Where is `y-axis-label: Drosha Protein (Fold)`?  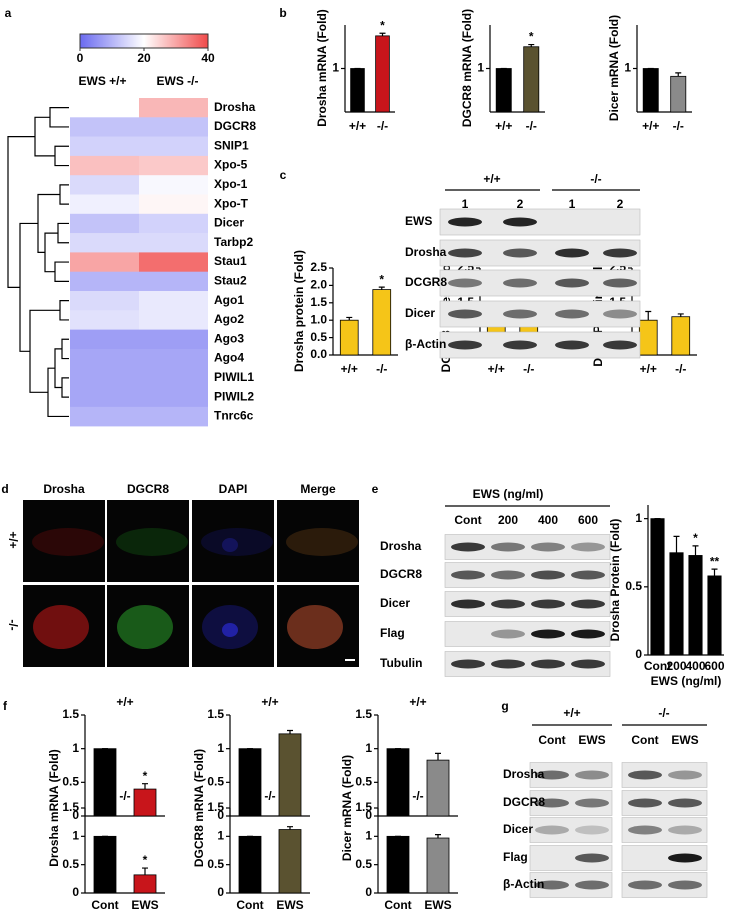
y-axis-label: Drosha Protein (Fold) is located at coordinates (615, 580).